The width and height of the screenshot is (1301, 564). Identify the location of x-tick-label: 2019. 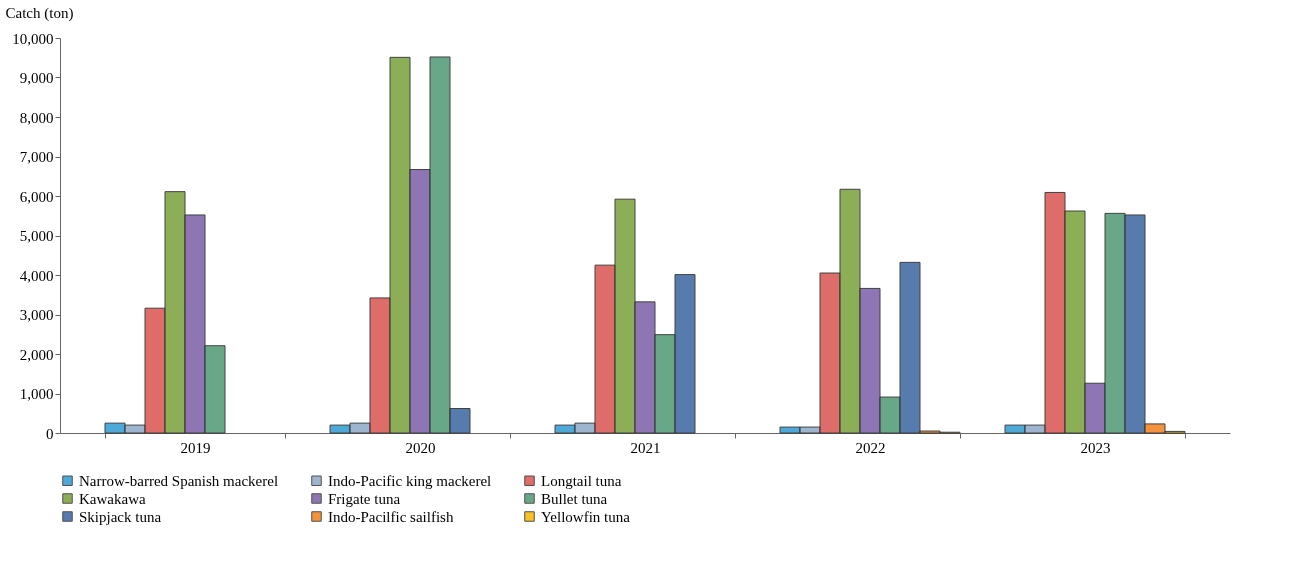
(195, 447).